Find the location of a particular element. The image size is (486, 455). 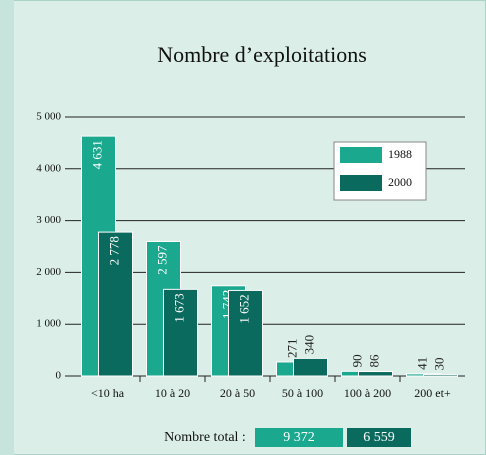

data-label: 2 597 is located at coordinates (161, 260).